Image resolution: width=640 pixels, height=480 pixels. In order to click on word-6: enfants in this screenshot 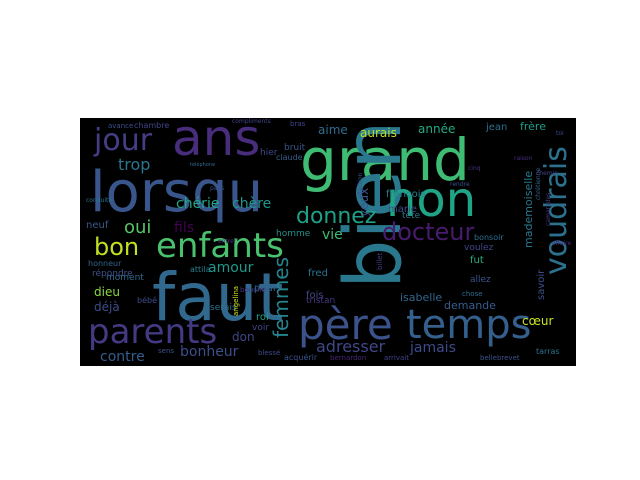, I will do `click(220, 246)`.